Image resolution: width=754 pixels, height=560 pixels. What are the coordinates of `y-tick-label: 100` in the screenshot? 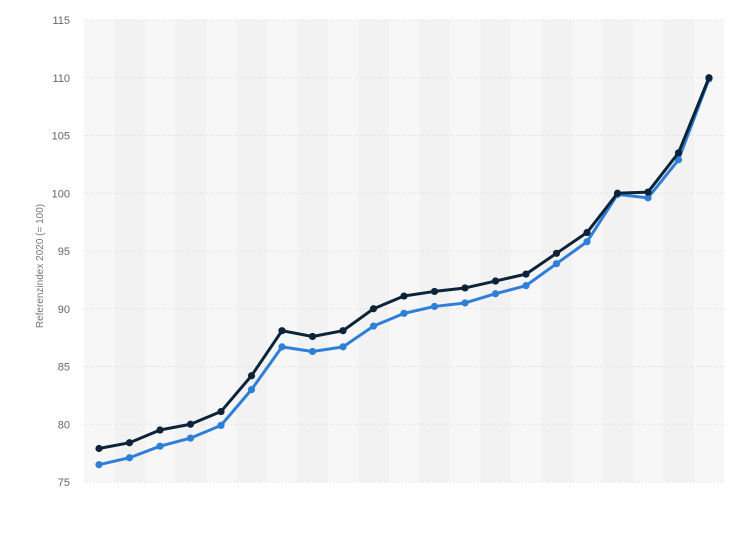 It's located at (61, 194).